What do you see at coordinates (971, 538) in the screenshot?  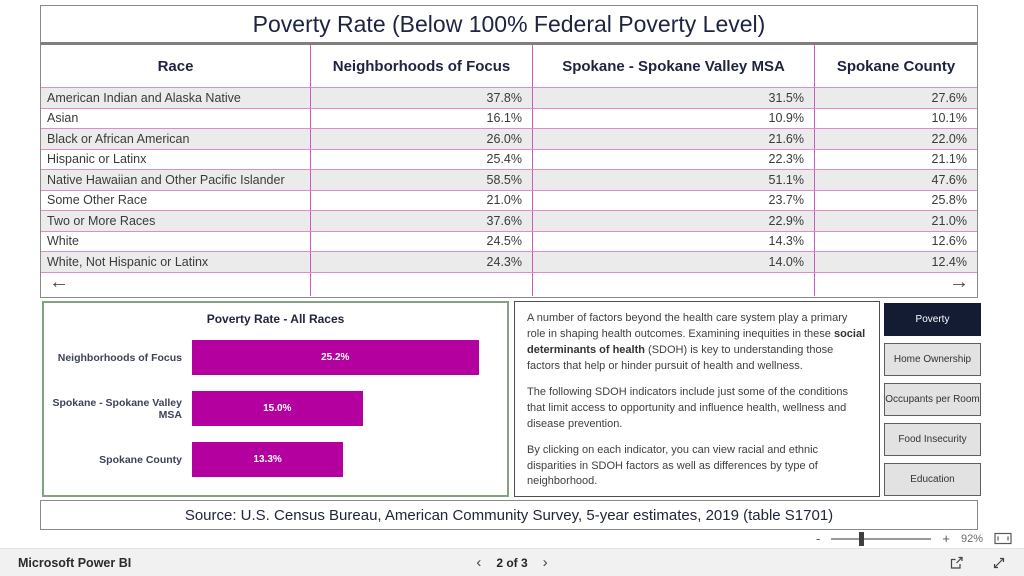 I see `zoom-level-label: 92%` at bounding box center [971, 538].